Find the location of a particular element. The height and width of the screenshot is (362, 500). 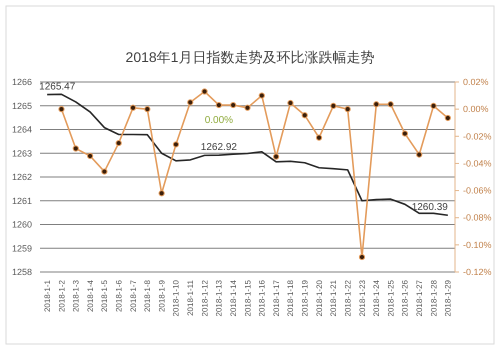

annotation: 1262.92 is located at coordinates (219, 148).